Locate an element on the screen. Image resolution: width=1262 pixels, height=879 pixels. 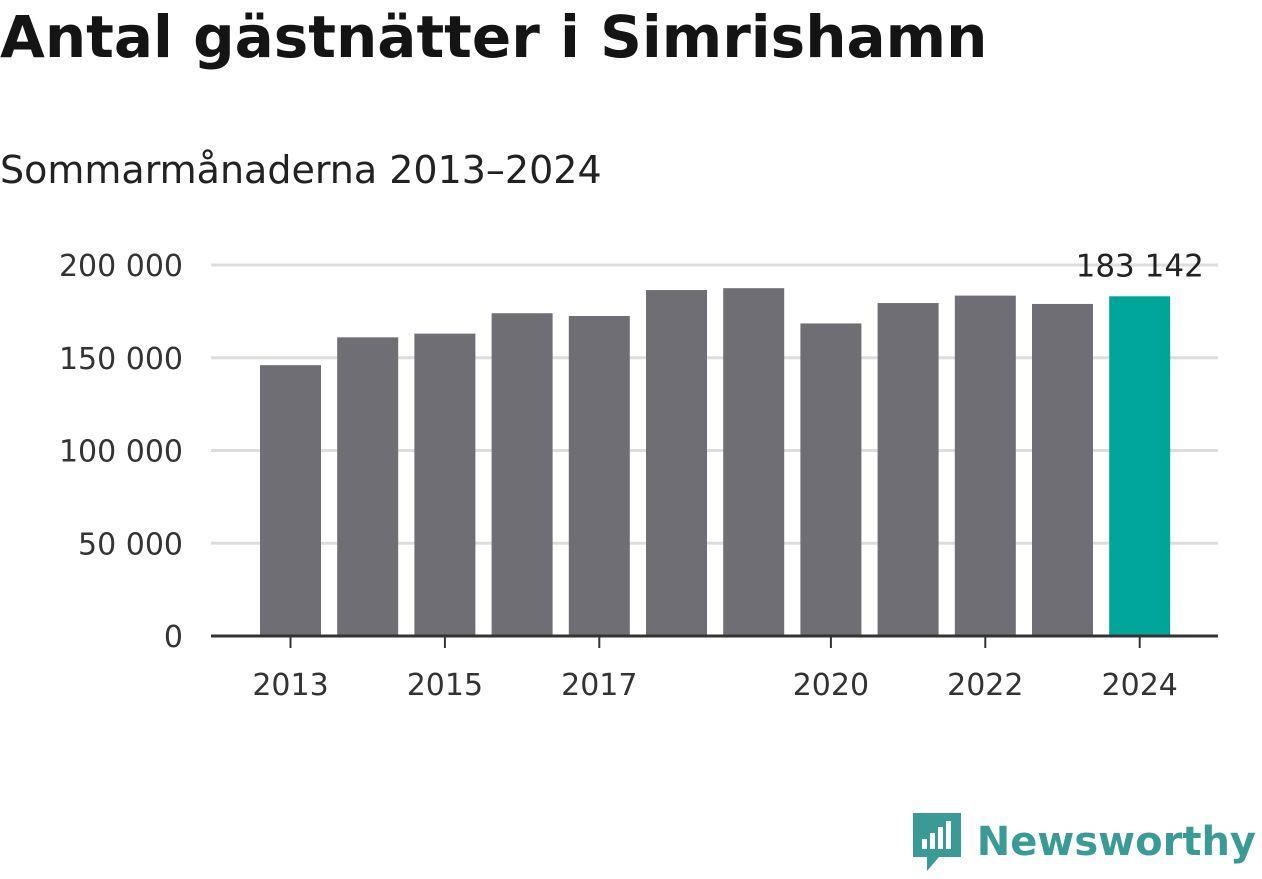
x-tick-label: 2024 is located at coordinates (1140, 685).